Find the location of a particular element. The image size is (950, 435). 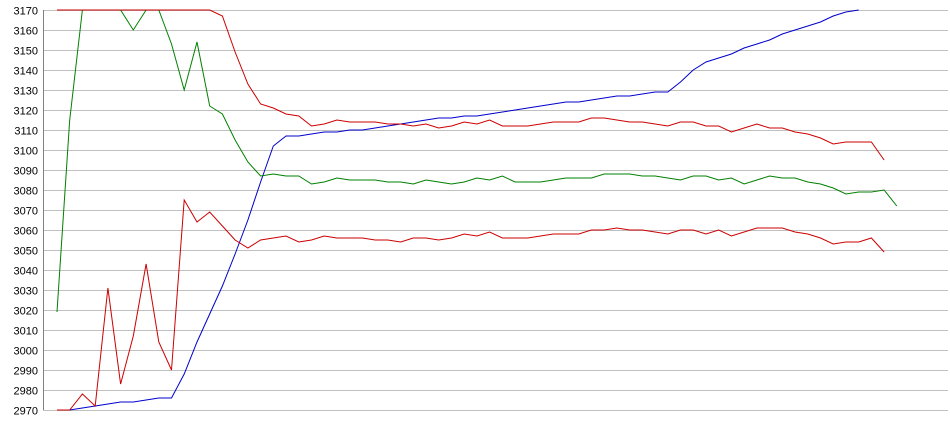

y-tick-label: 3160 is located at coordinates (26, 32).